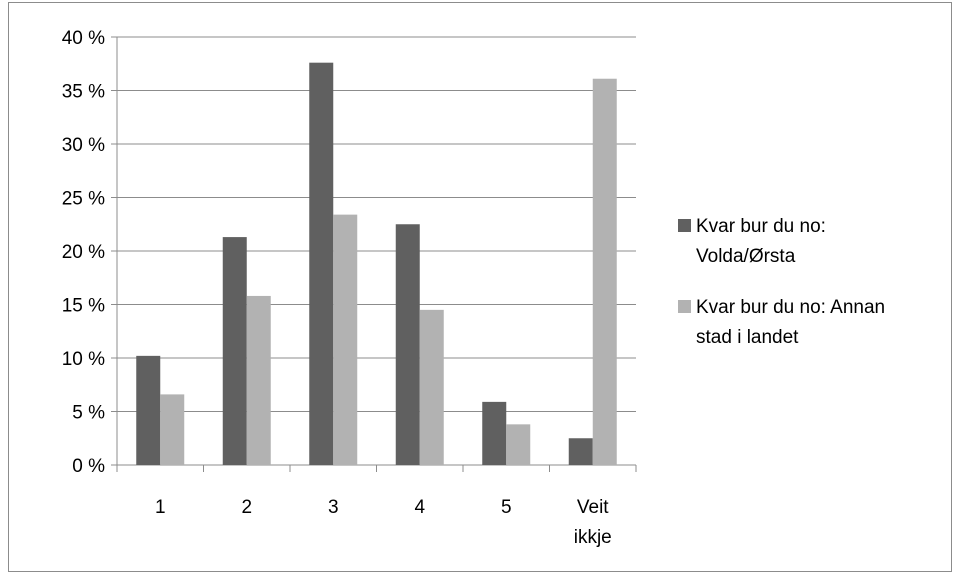 The height and width of the screenshot is (576, 956). What do you see at coordinates (88, 413) in the screenshot?
I see `y-tick-label: 5 %` at bounding box center [88, 413].